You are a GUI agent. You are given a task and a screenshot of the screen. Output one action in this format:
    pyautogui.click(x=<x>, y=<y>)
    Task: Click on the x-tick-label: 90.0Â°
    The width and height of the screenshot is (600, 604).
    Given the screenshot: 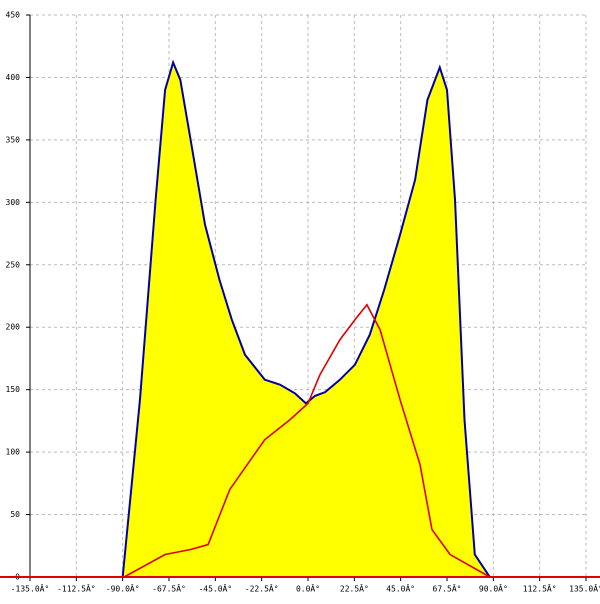 What is the action you would take?
    pyautogui.click(x=493, y=588)
    